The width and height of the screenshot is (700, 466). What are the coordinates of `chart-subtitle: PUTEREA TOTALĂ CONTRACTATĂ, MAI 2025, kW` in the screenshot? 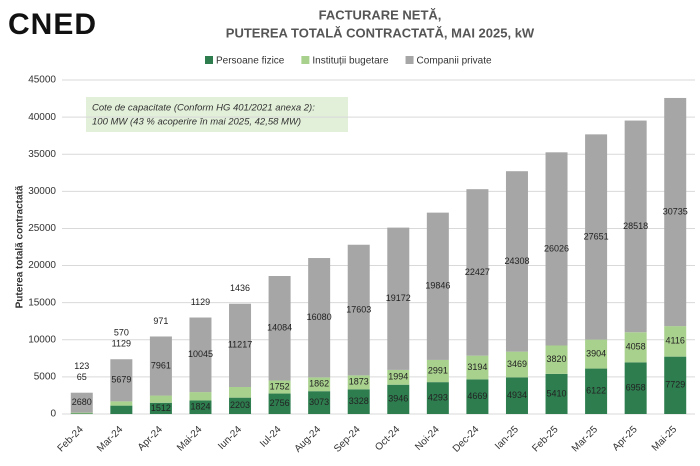 It's located at (380, 32).